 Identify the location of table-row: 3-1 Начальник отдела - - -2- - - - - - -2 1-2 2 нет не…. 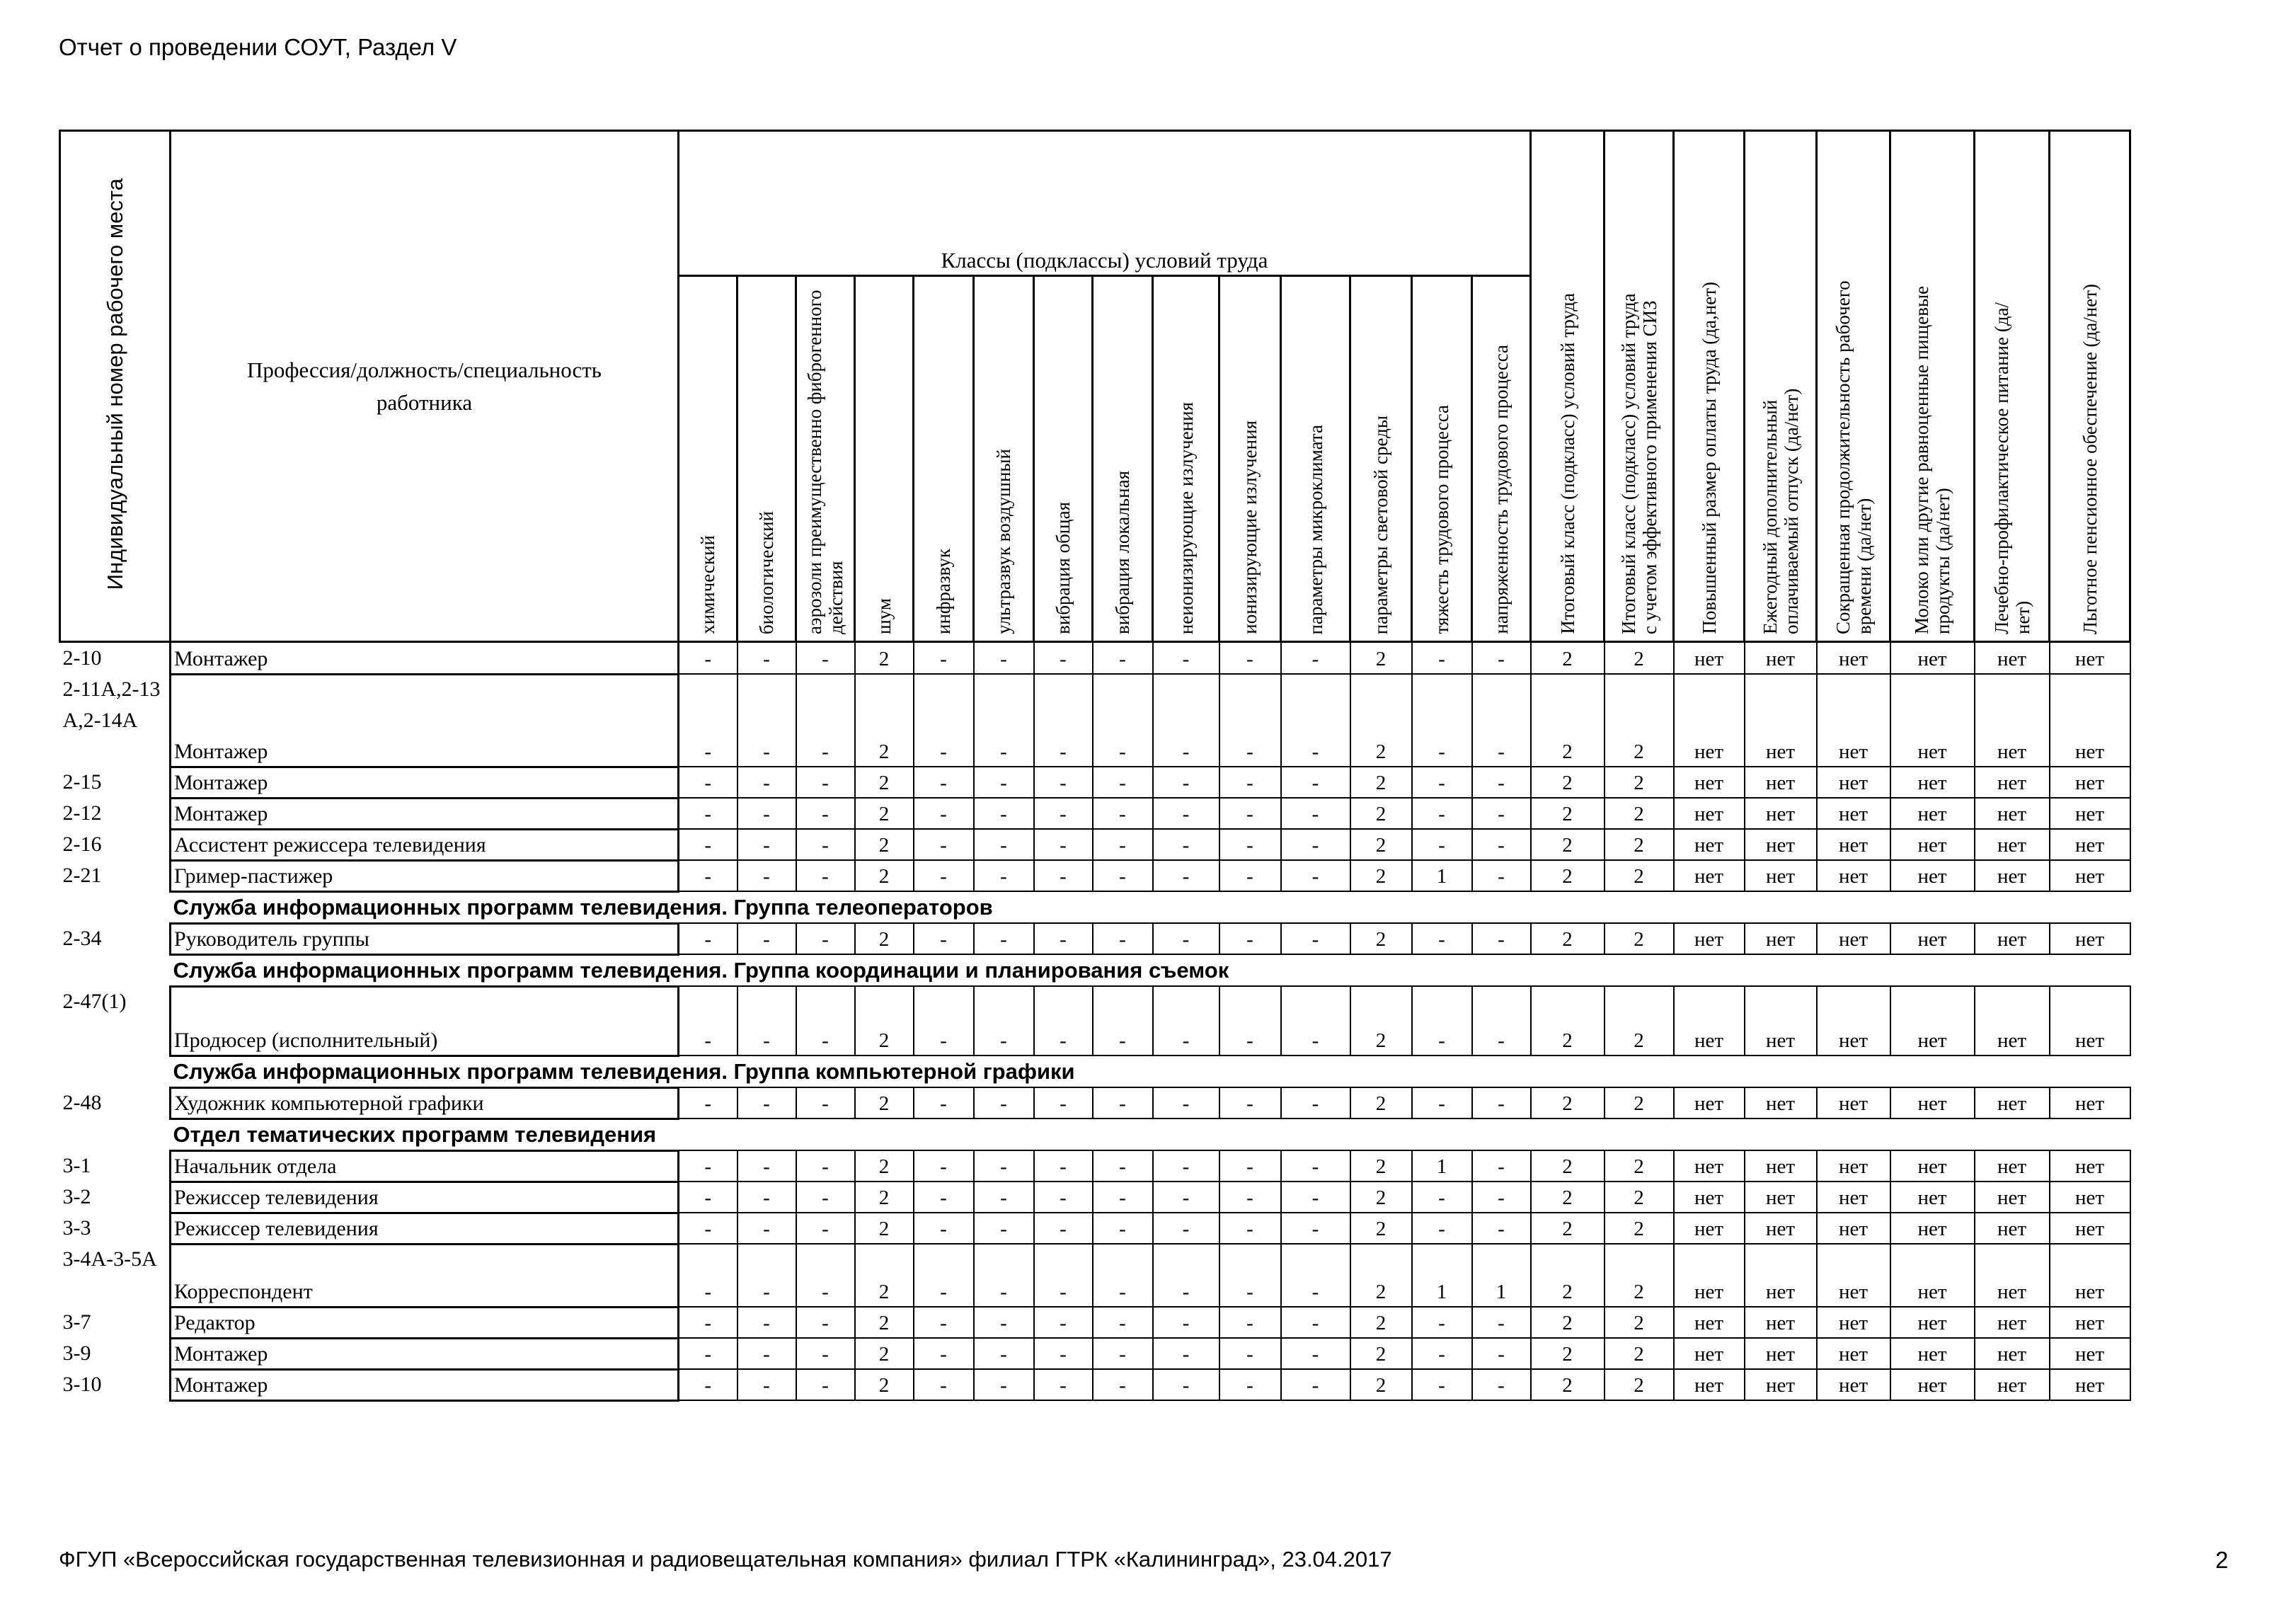
(1096, 1166).